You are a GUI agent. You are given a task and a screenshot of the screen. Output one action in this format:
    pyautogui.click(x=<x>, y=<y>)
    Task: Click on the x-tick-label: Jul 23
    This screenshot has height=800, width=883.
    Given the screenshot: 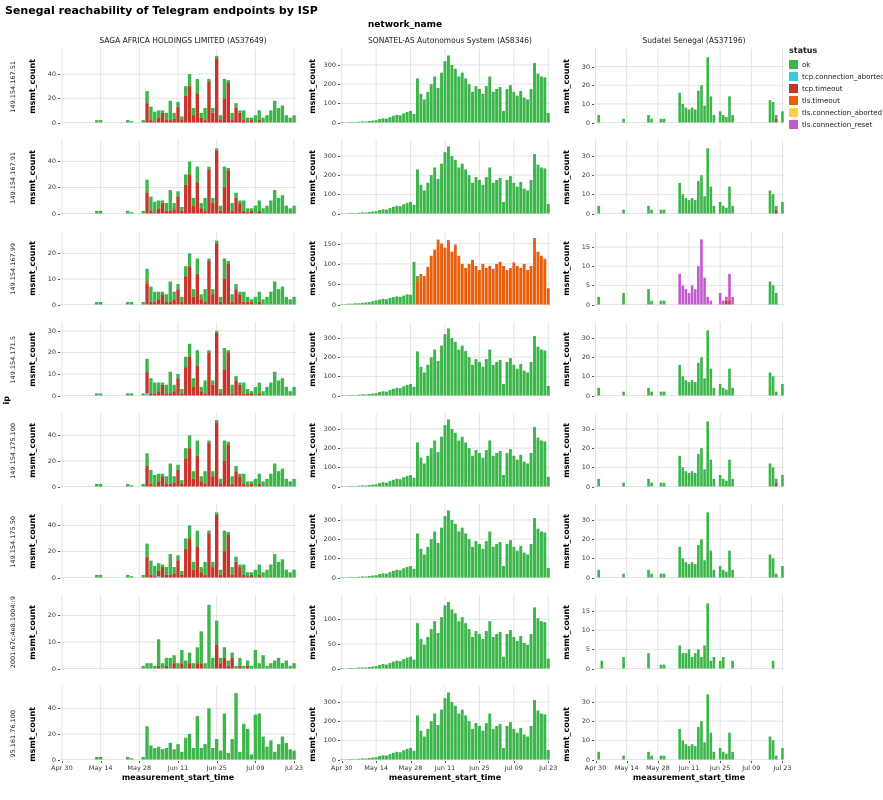 What is the action you would take?
    pyautogui.click(x=294, y=768)
    